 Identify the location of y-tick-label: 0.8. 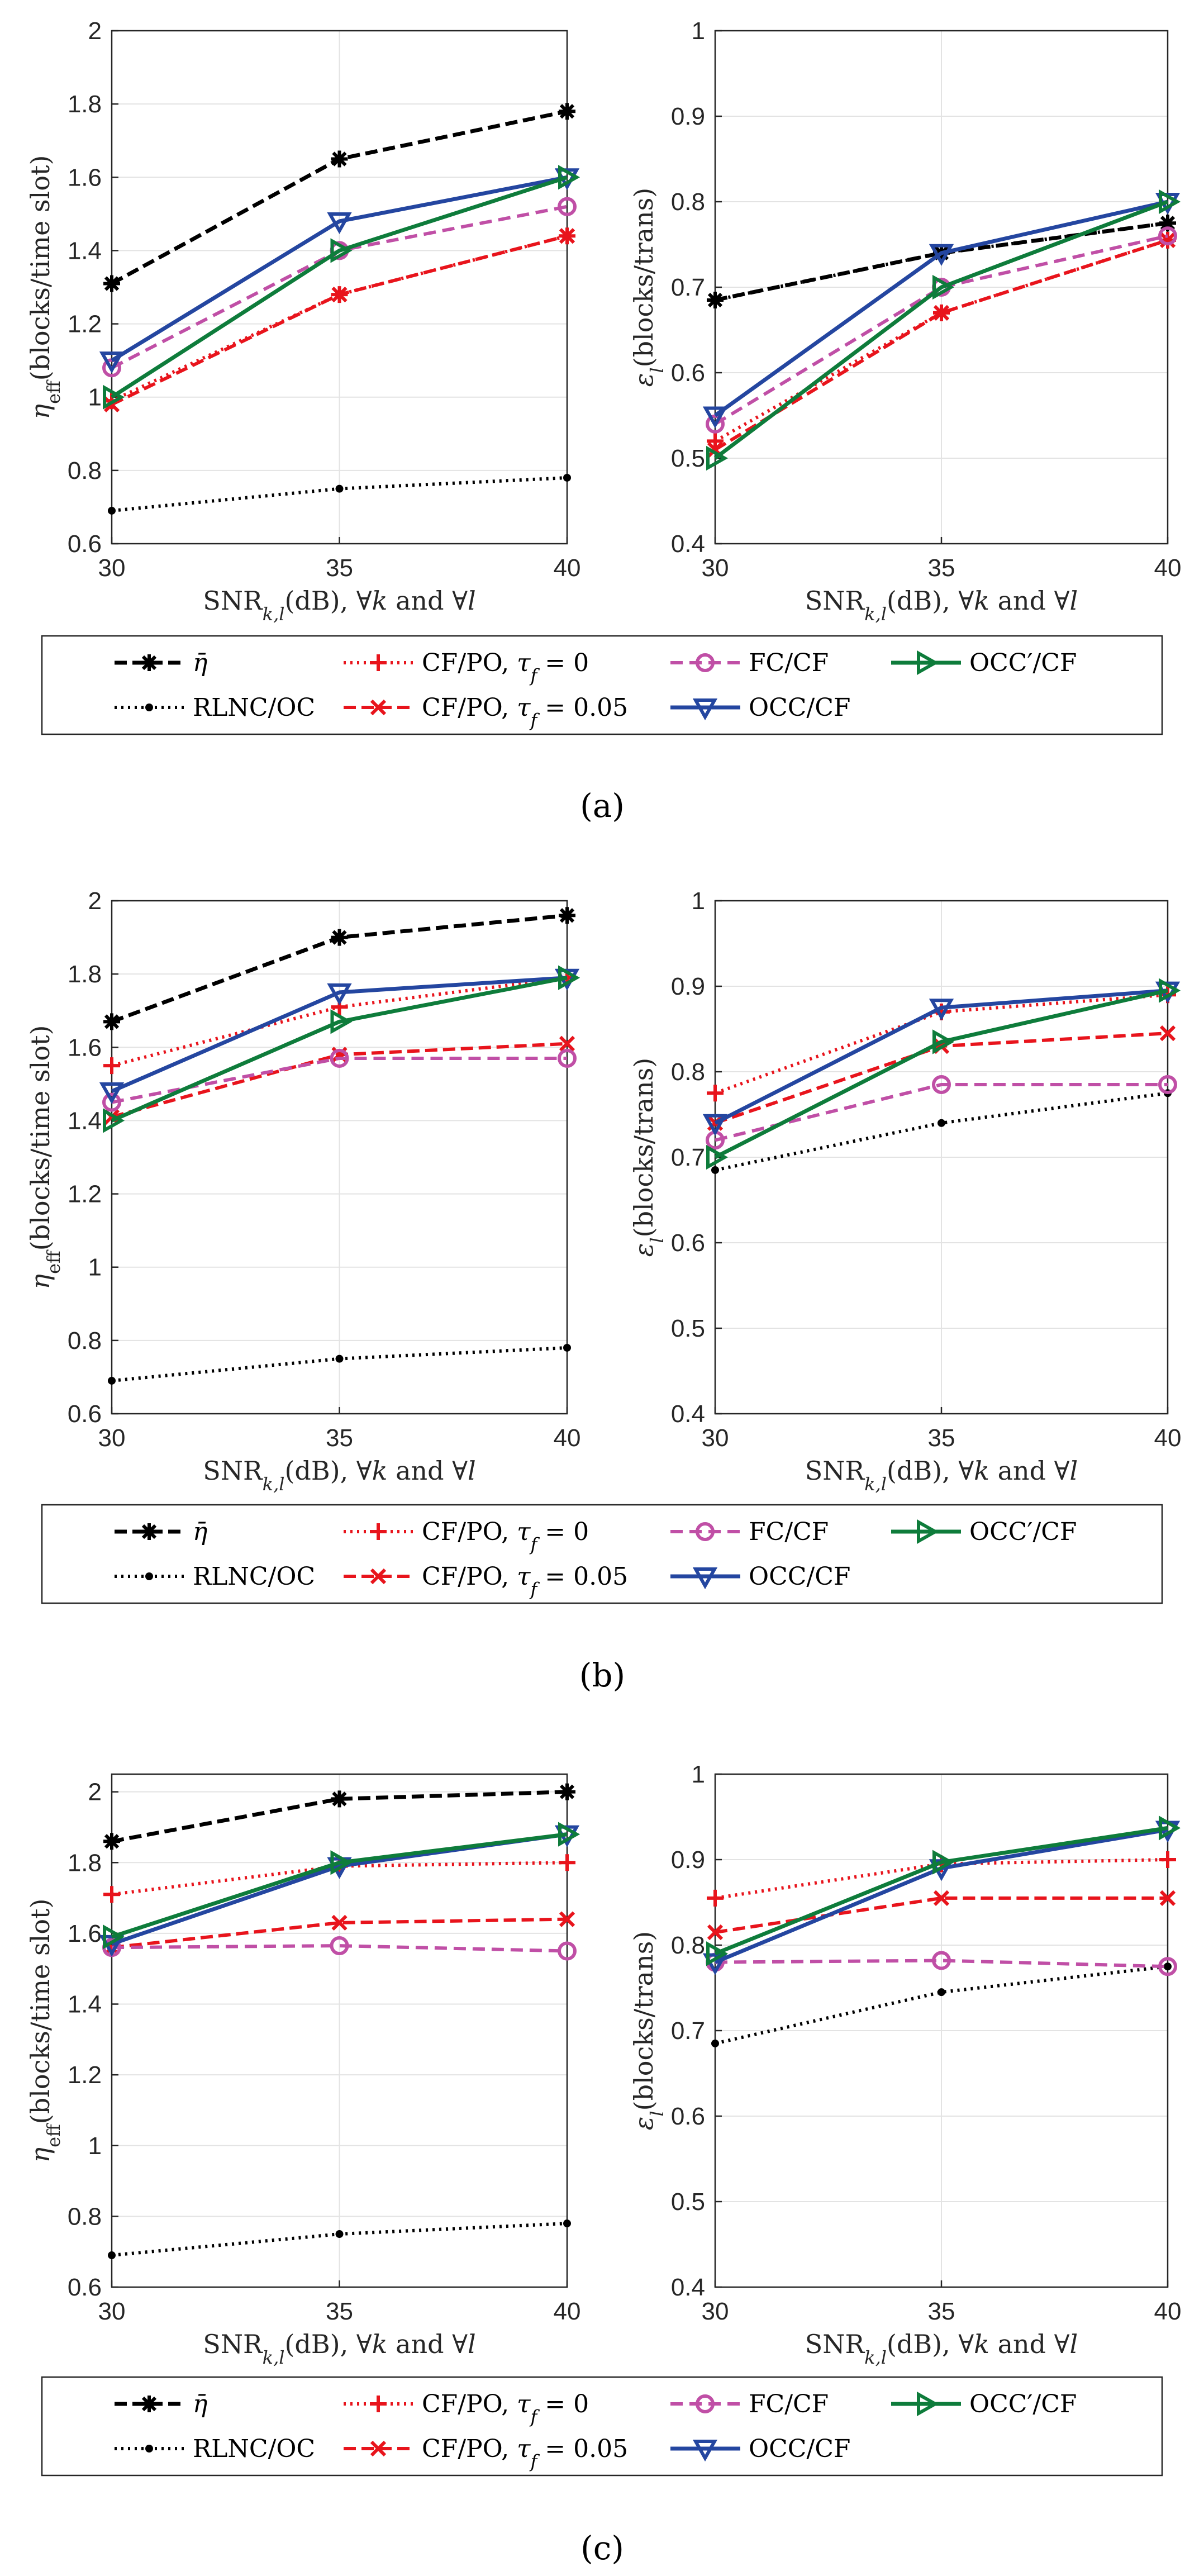
(85, 2216).